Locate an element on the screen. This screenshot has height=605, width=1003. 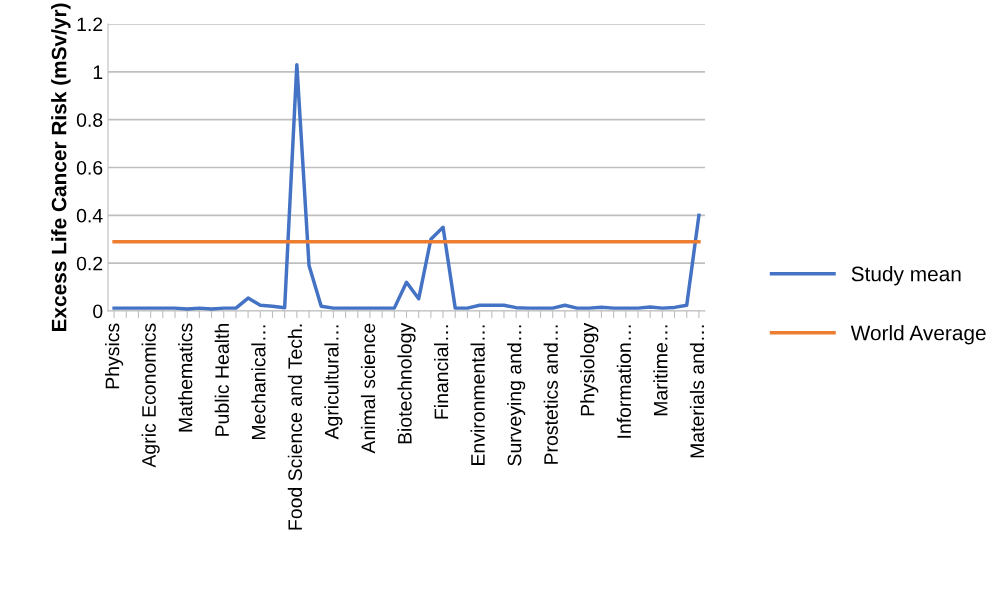
x-tick-label: Animal science is located at coordinates (368, 388).